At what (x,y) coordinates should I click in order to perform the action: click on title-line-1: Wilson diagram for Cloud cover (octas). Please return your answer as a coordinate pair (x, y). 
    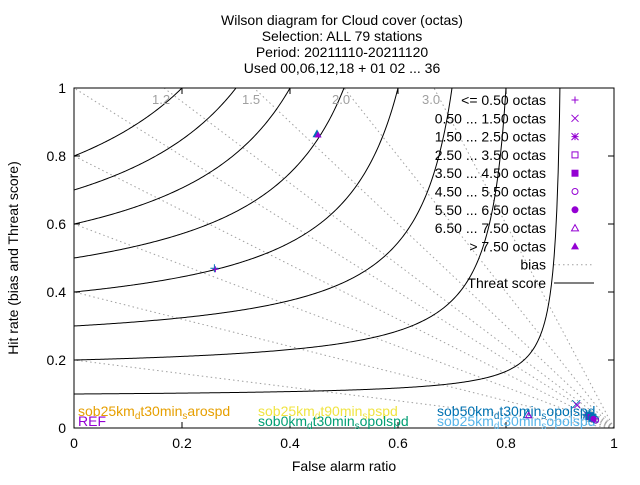
    Looking at the image, I should click on (342, 20).